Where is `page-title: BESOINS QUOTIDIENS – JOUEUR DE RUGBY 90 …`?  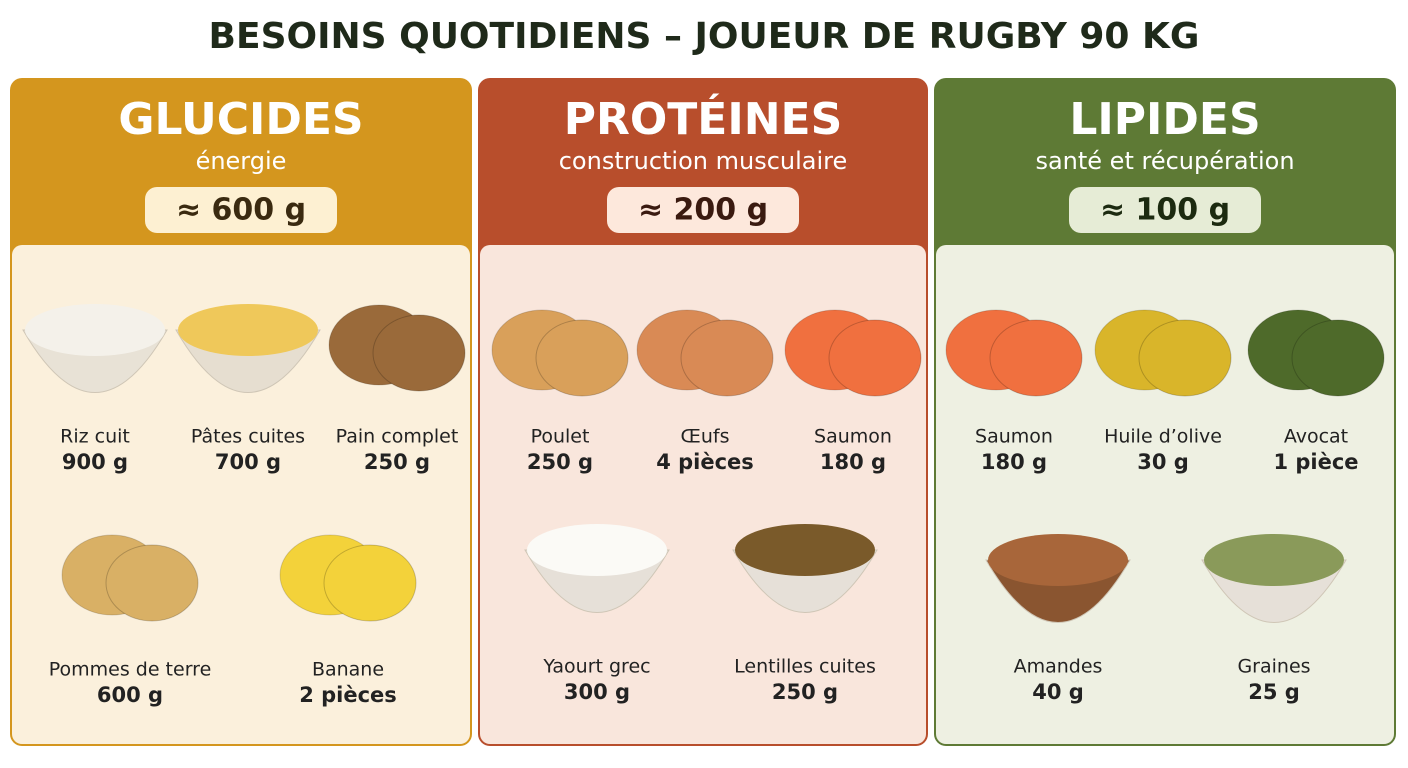
page-title: BESOINS QUOTIDIENS – JOUEUR DE RUGBY 90 … is located at coordinates (704, 36).